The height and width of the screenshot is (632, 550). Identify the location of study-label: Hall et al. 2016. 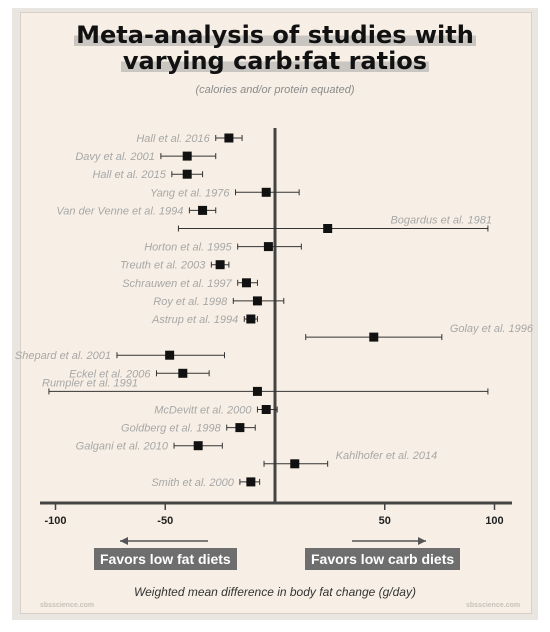
(173, 139).